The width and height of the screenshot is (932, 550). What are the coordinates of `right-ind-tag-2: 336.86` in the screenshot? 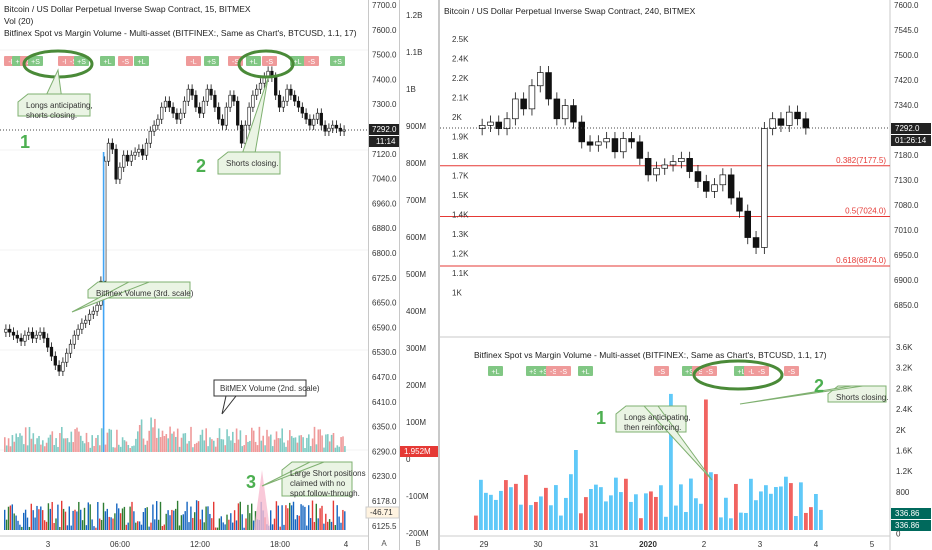 It's located at (907, 525).